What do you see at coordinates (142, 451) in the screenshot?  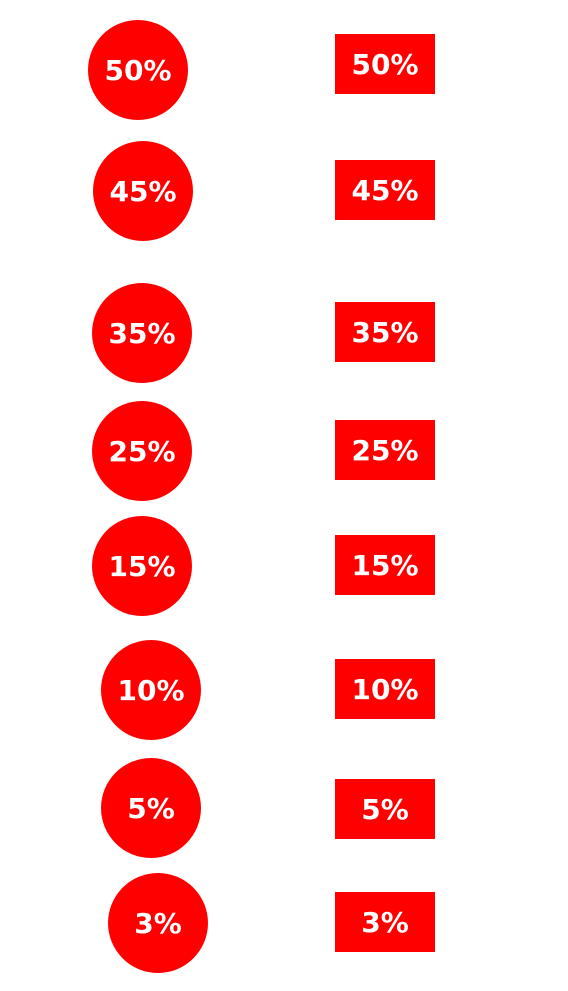 I see `discount-circle-badge-25: 25%` at bounding box center [142, 451].